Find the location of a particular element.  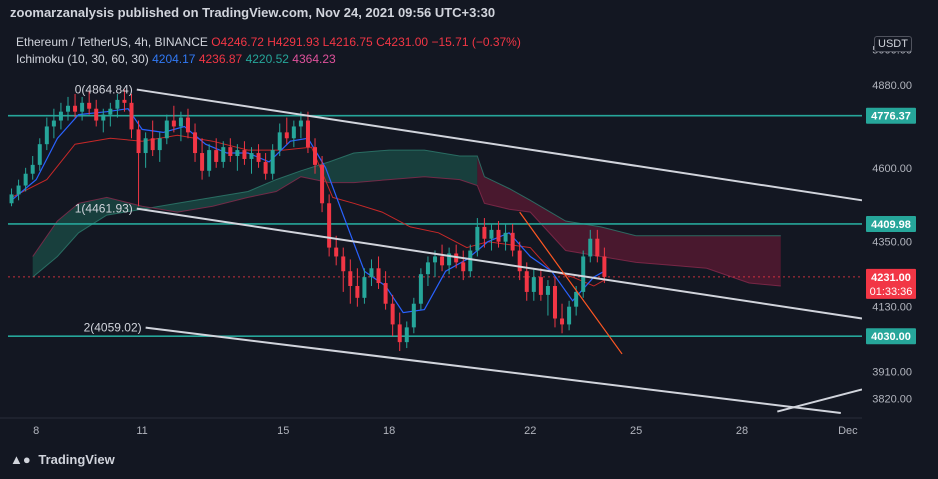

x-tick-label: 11 is located at coordinates (141, 431).